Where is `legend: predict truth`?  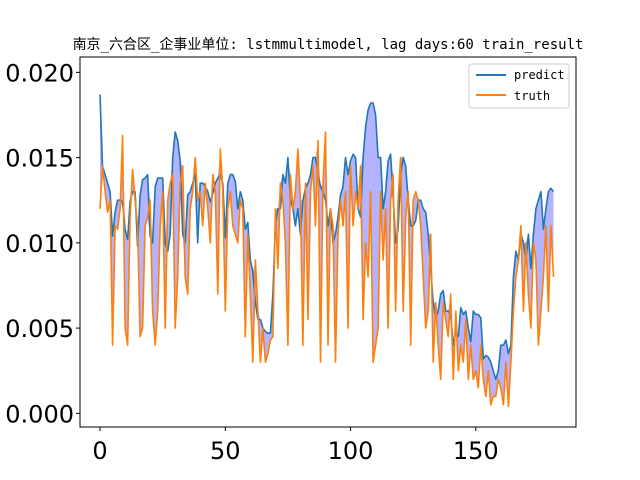 legend: predict truth is located at coordinates (519, 86).